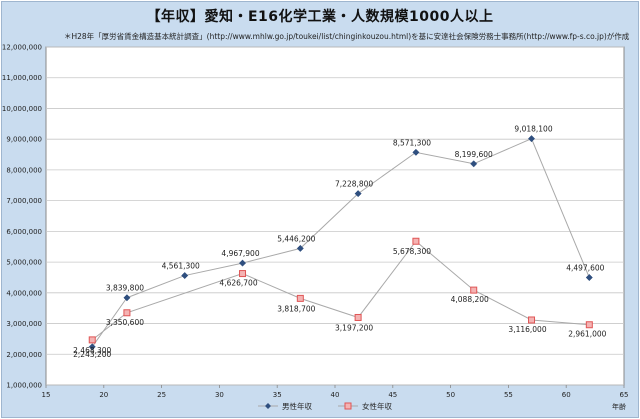 The image size is (640, 419). I want to click on chart-title: 【年収】愛知・E16化学工業・人数規模1000人以上, so click(320, 17).